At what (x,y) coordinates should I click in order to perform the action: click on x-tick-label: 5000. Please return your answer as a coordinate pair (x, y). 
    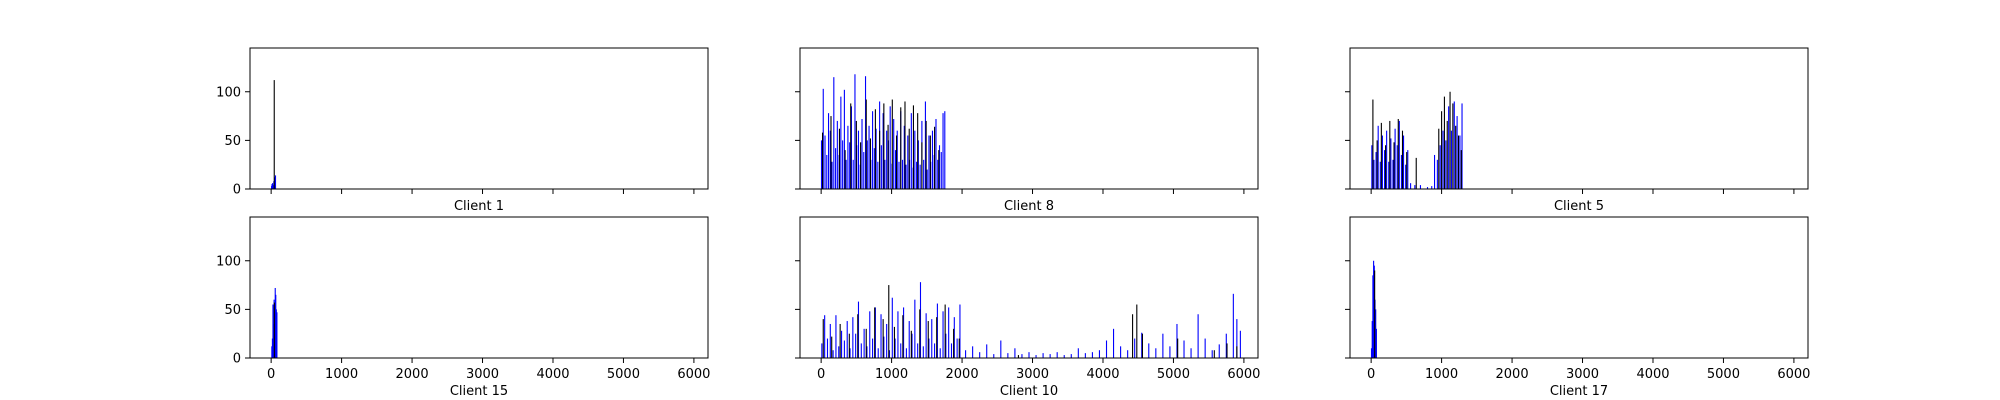
    Looking at the image, I should click on (1723, 374).